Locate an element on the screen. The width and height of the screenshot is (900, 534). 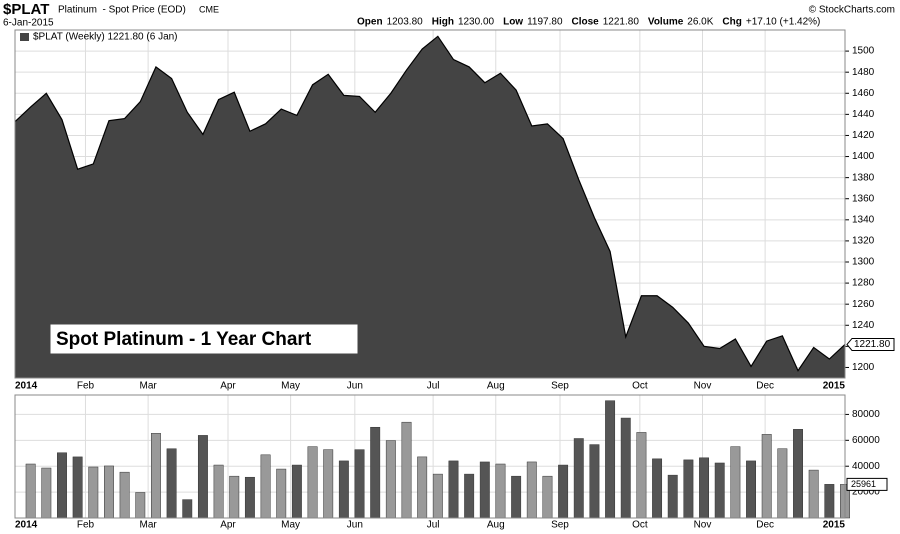
stat-value: 1203.80 is located at coordinates (405, 22).